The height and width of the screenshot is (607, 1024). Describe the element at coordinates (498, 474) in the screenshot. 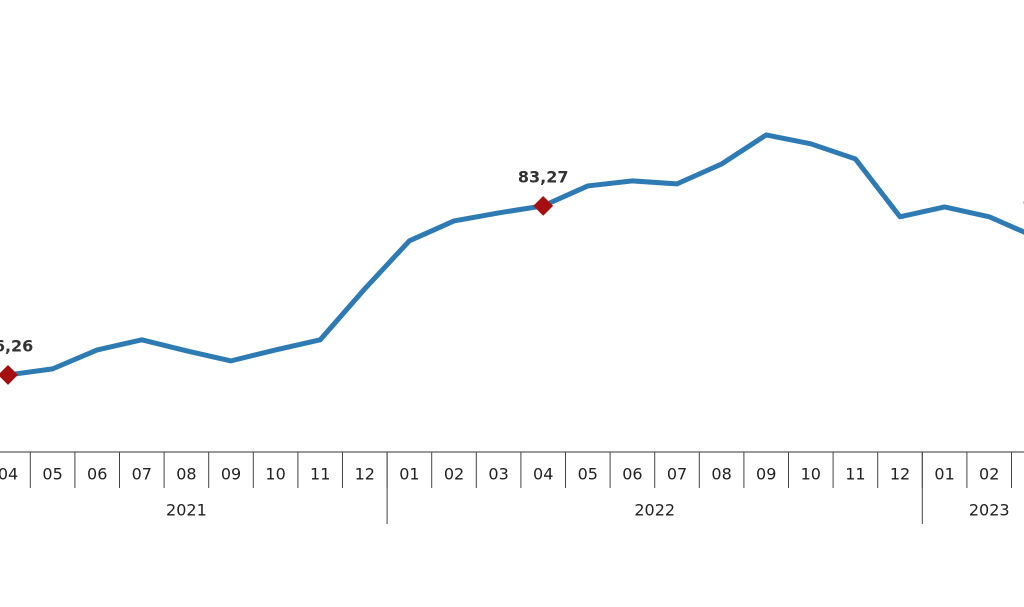

I see `x-tick-label: 03` at that location.